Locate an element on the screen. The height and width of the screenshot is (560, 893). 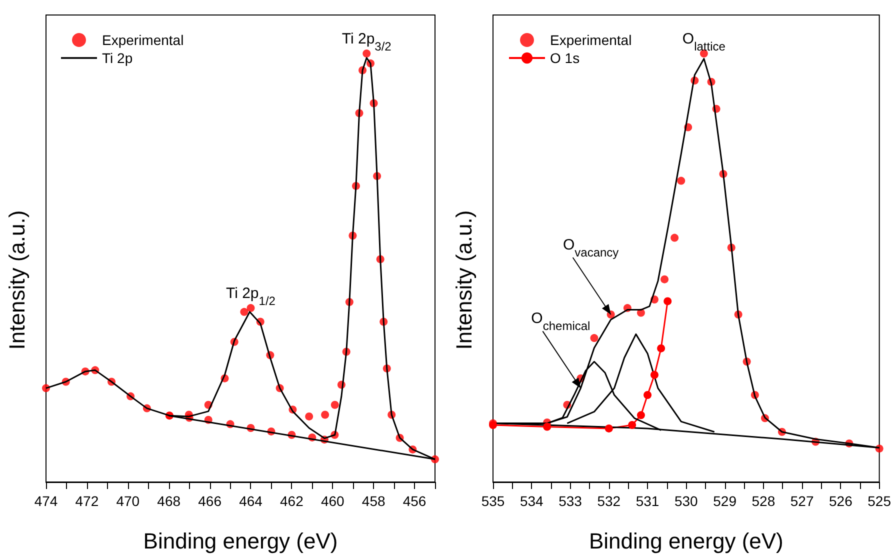
x-tick-label: 470 is located at coordinates (128, 501).